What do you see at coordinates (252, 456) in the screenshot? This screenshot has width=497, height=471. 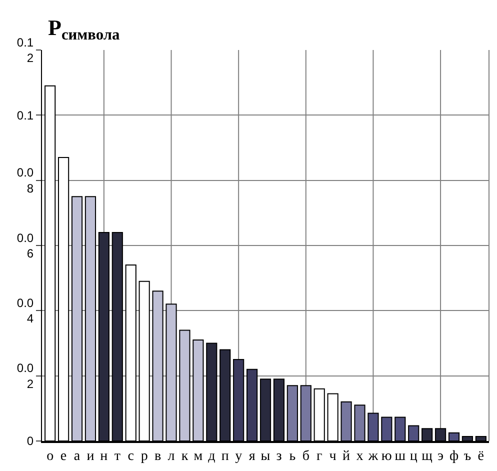 I see `x-tick-label: я` at bounding box center [252, 456].